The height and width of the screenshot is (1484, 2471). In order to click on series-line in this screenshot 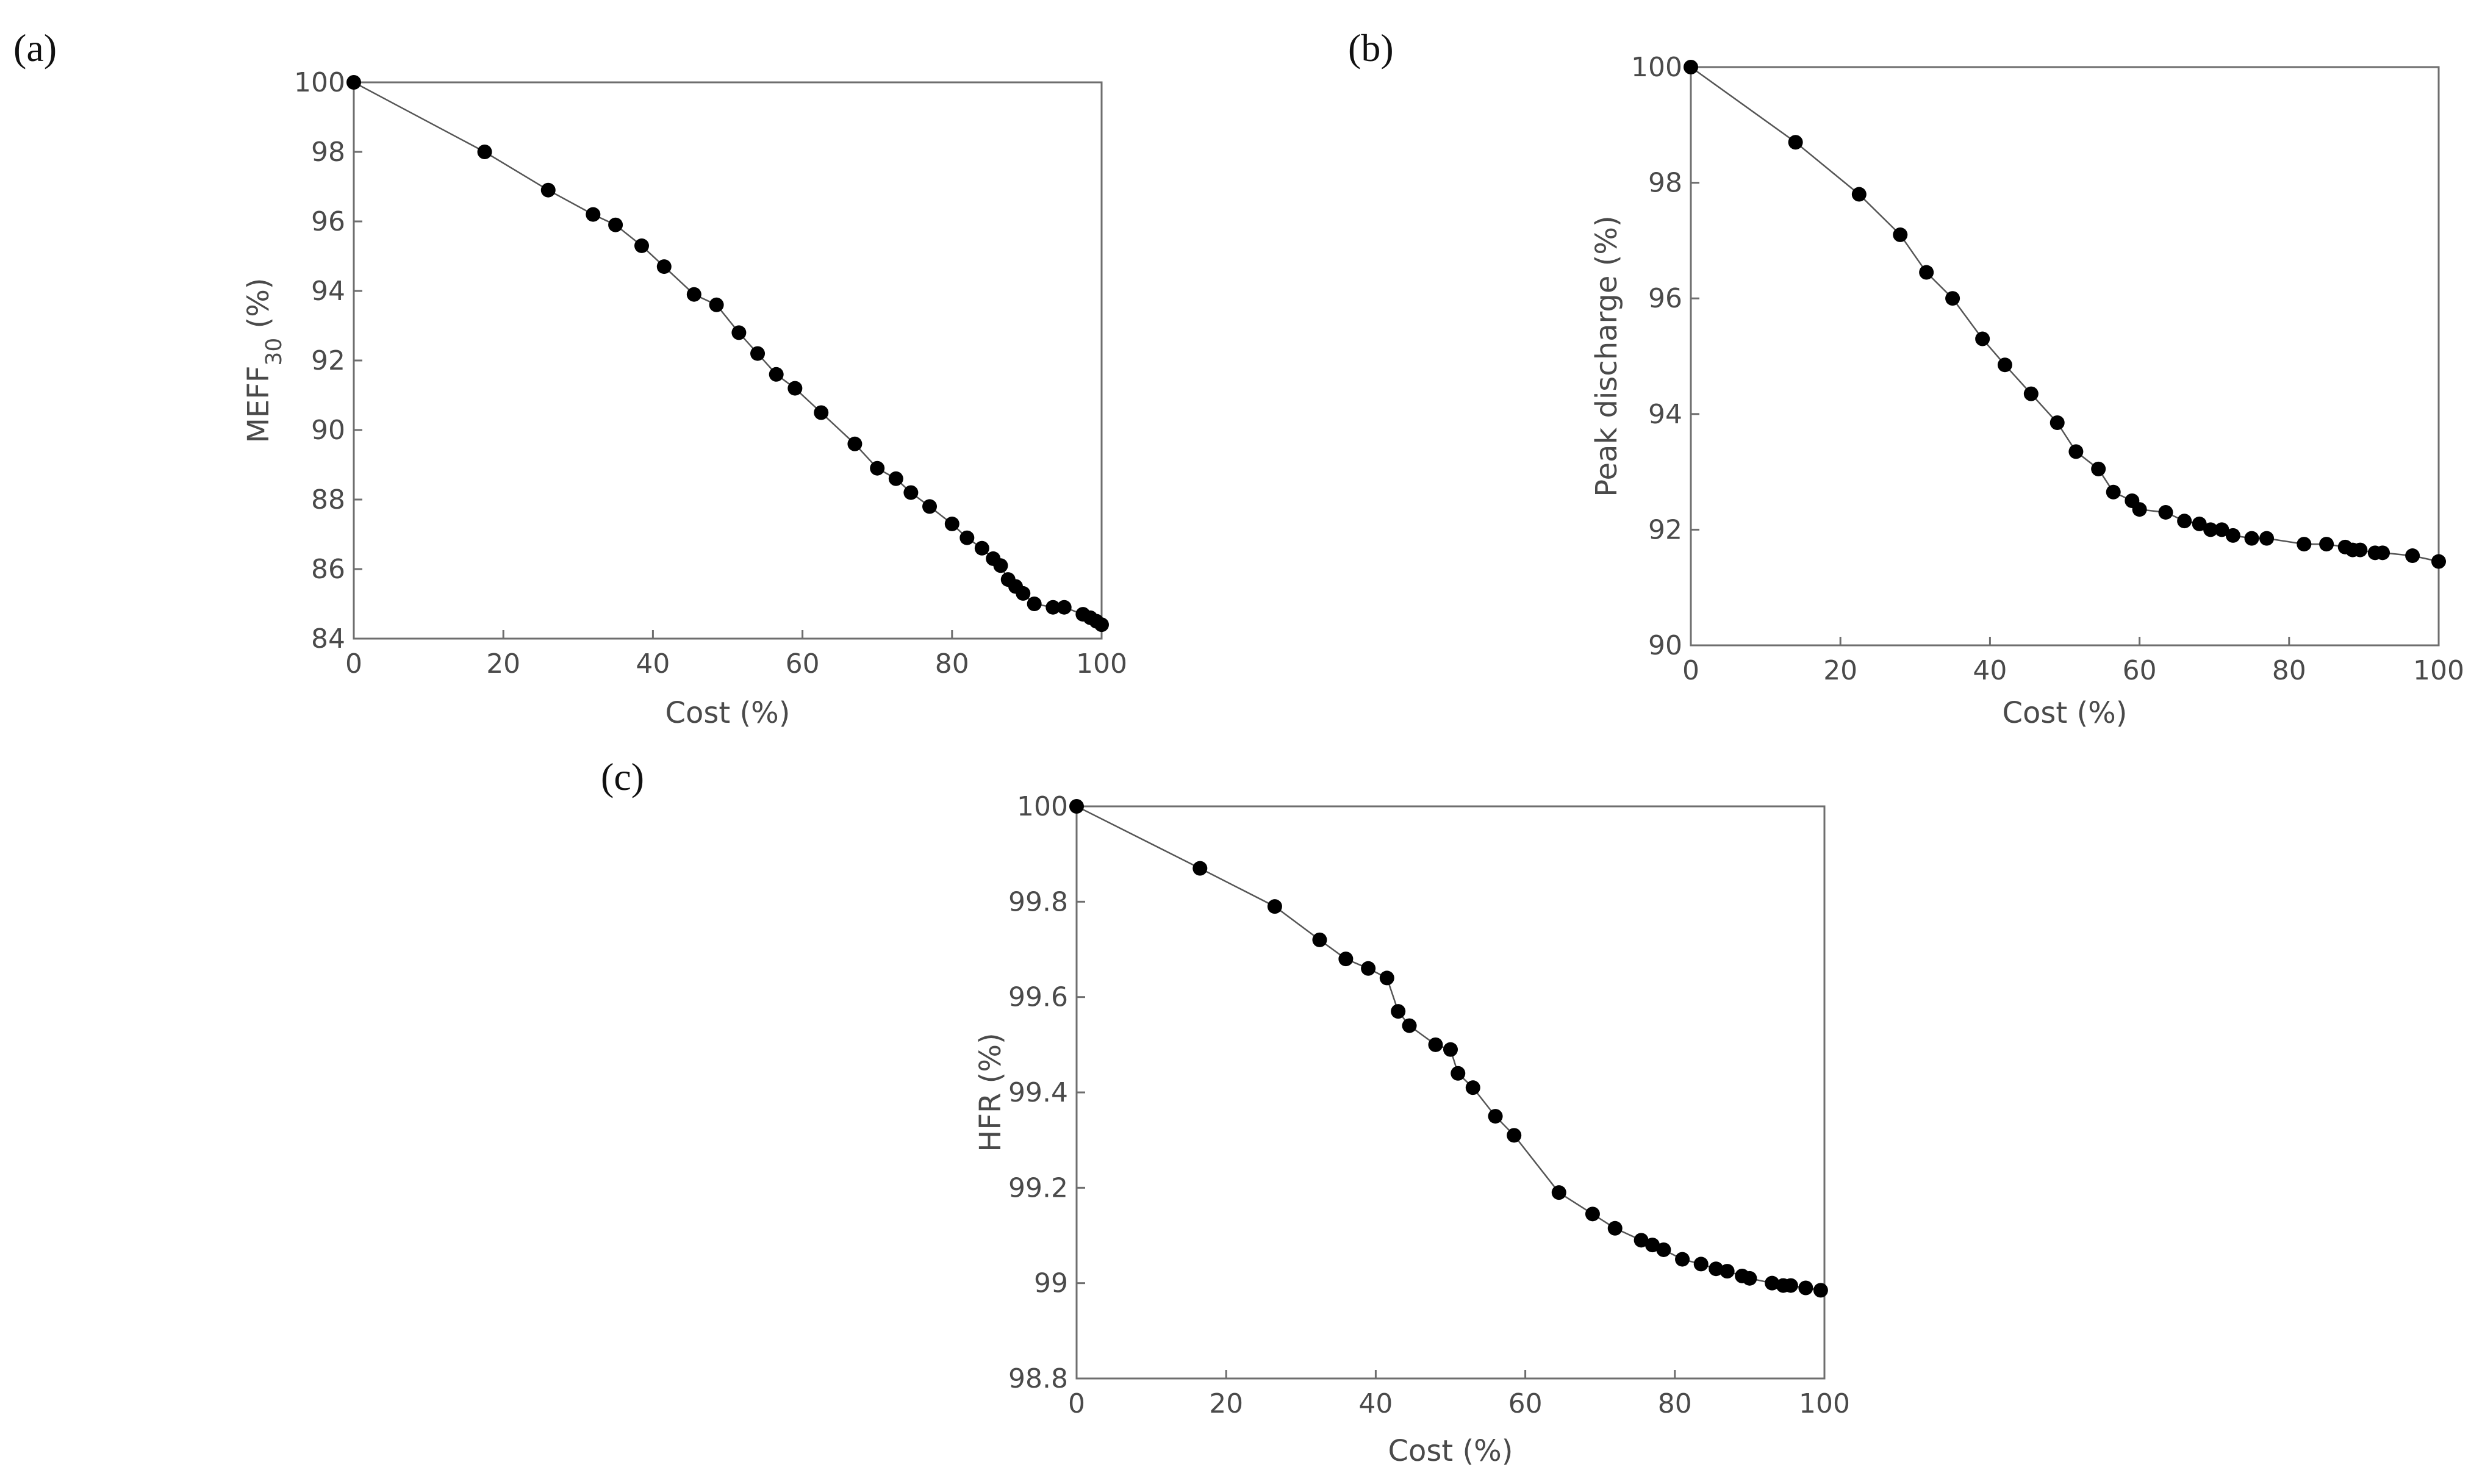, I will do `click(728, 353)`.